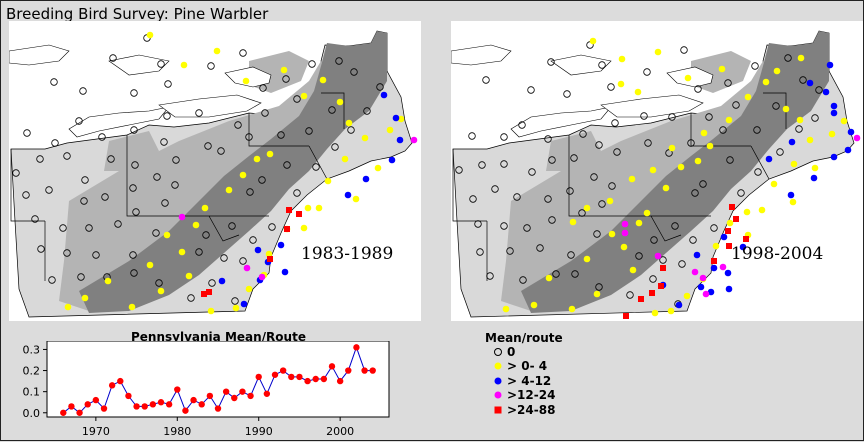 The height and width of the screenshot is (442, 864). Describe the element at coordinates (498, 410) in the screenshot. I see `red-square-icon` at that location.